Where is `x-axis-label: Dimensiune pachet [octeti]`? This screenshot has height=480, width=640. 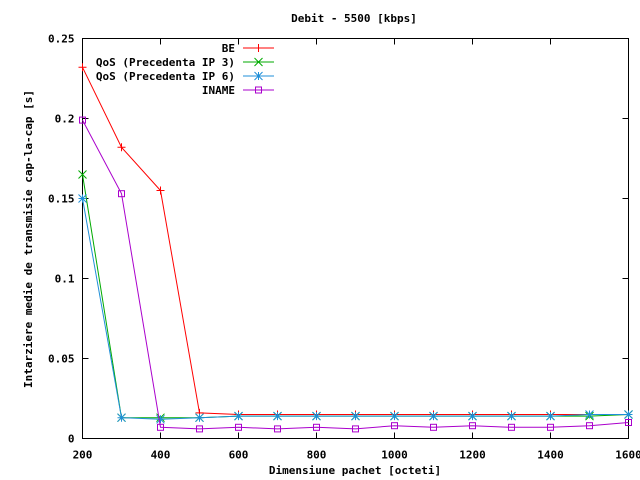
x-axis-label: Dimensiune pachet [octeti] is located at coordinates (355, 470).